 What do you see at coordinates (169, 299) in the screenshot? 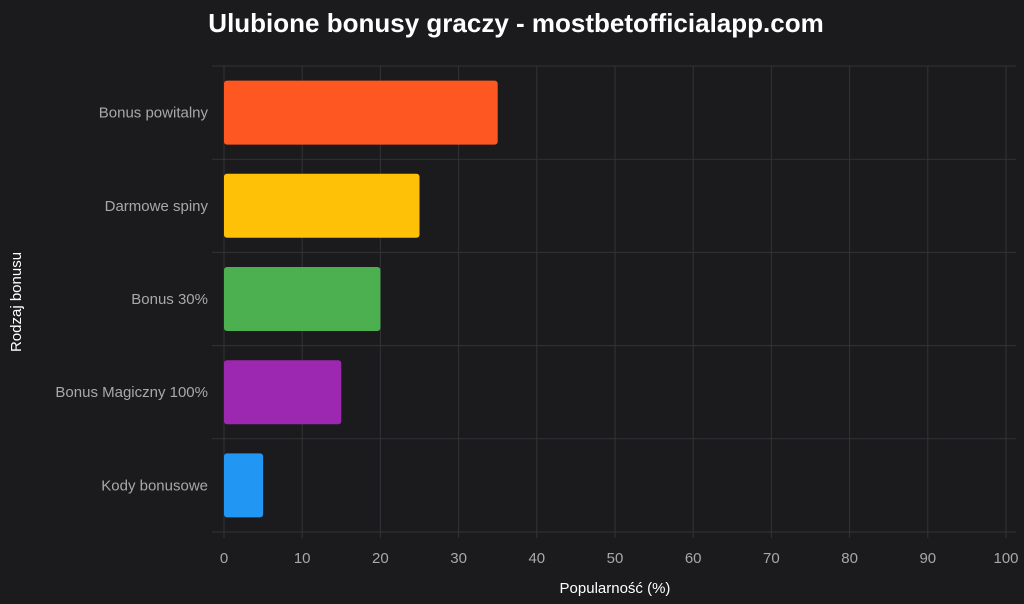
I see `category-label: Bonus 30%` at bounding box center [169, 299].